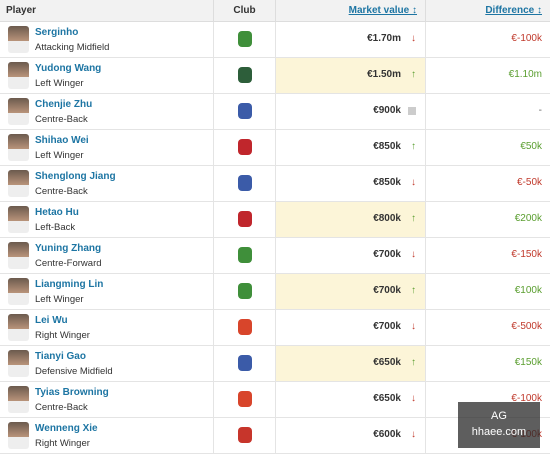  I want to click on header-player: Player, so click(106, 11).